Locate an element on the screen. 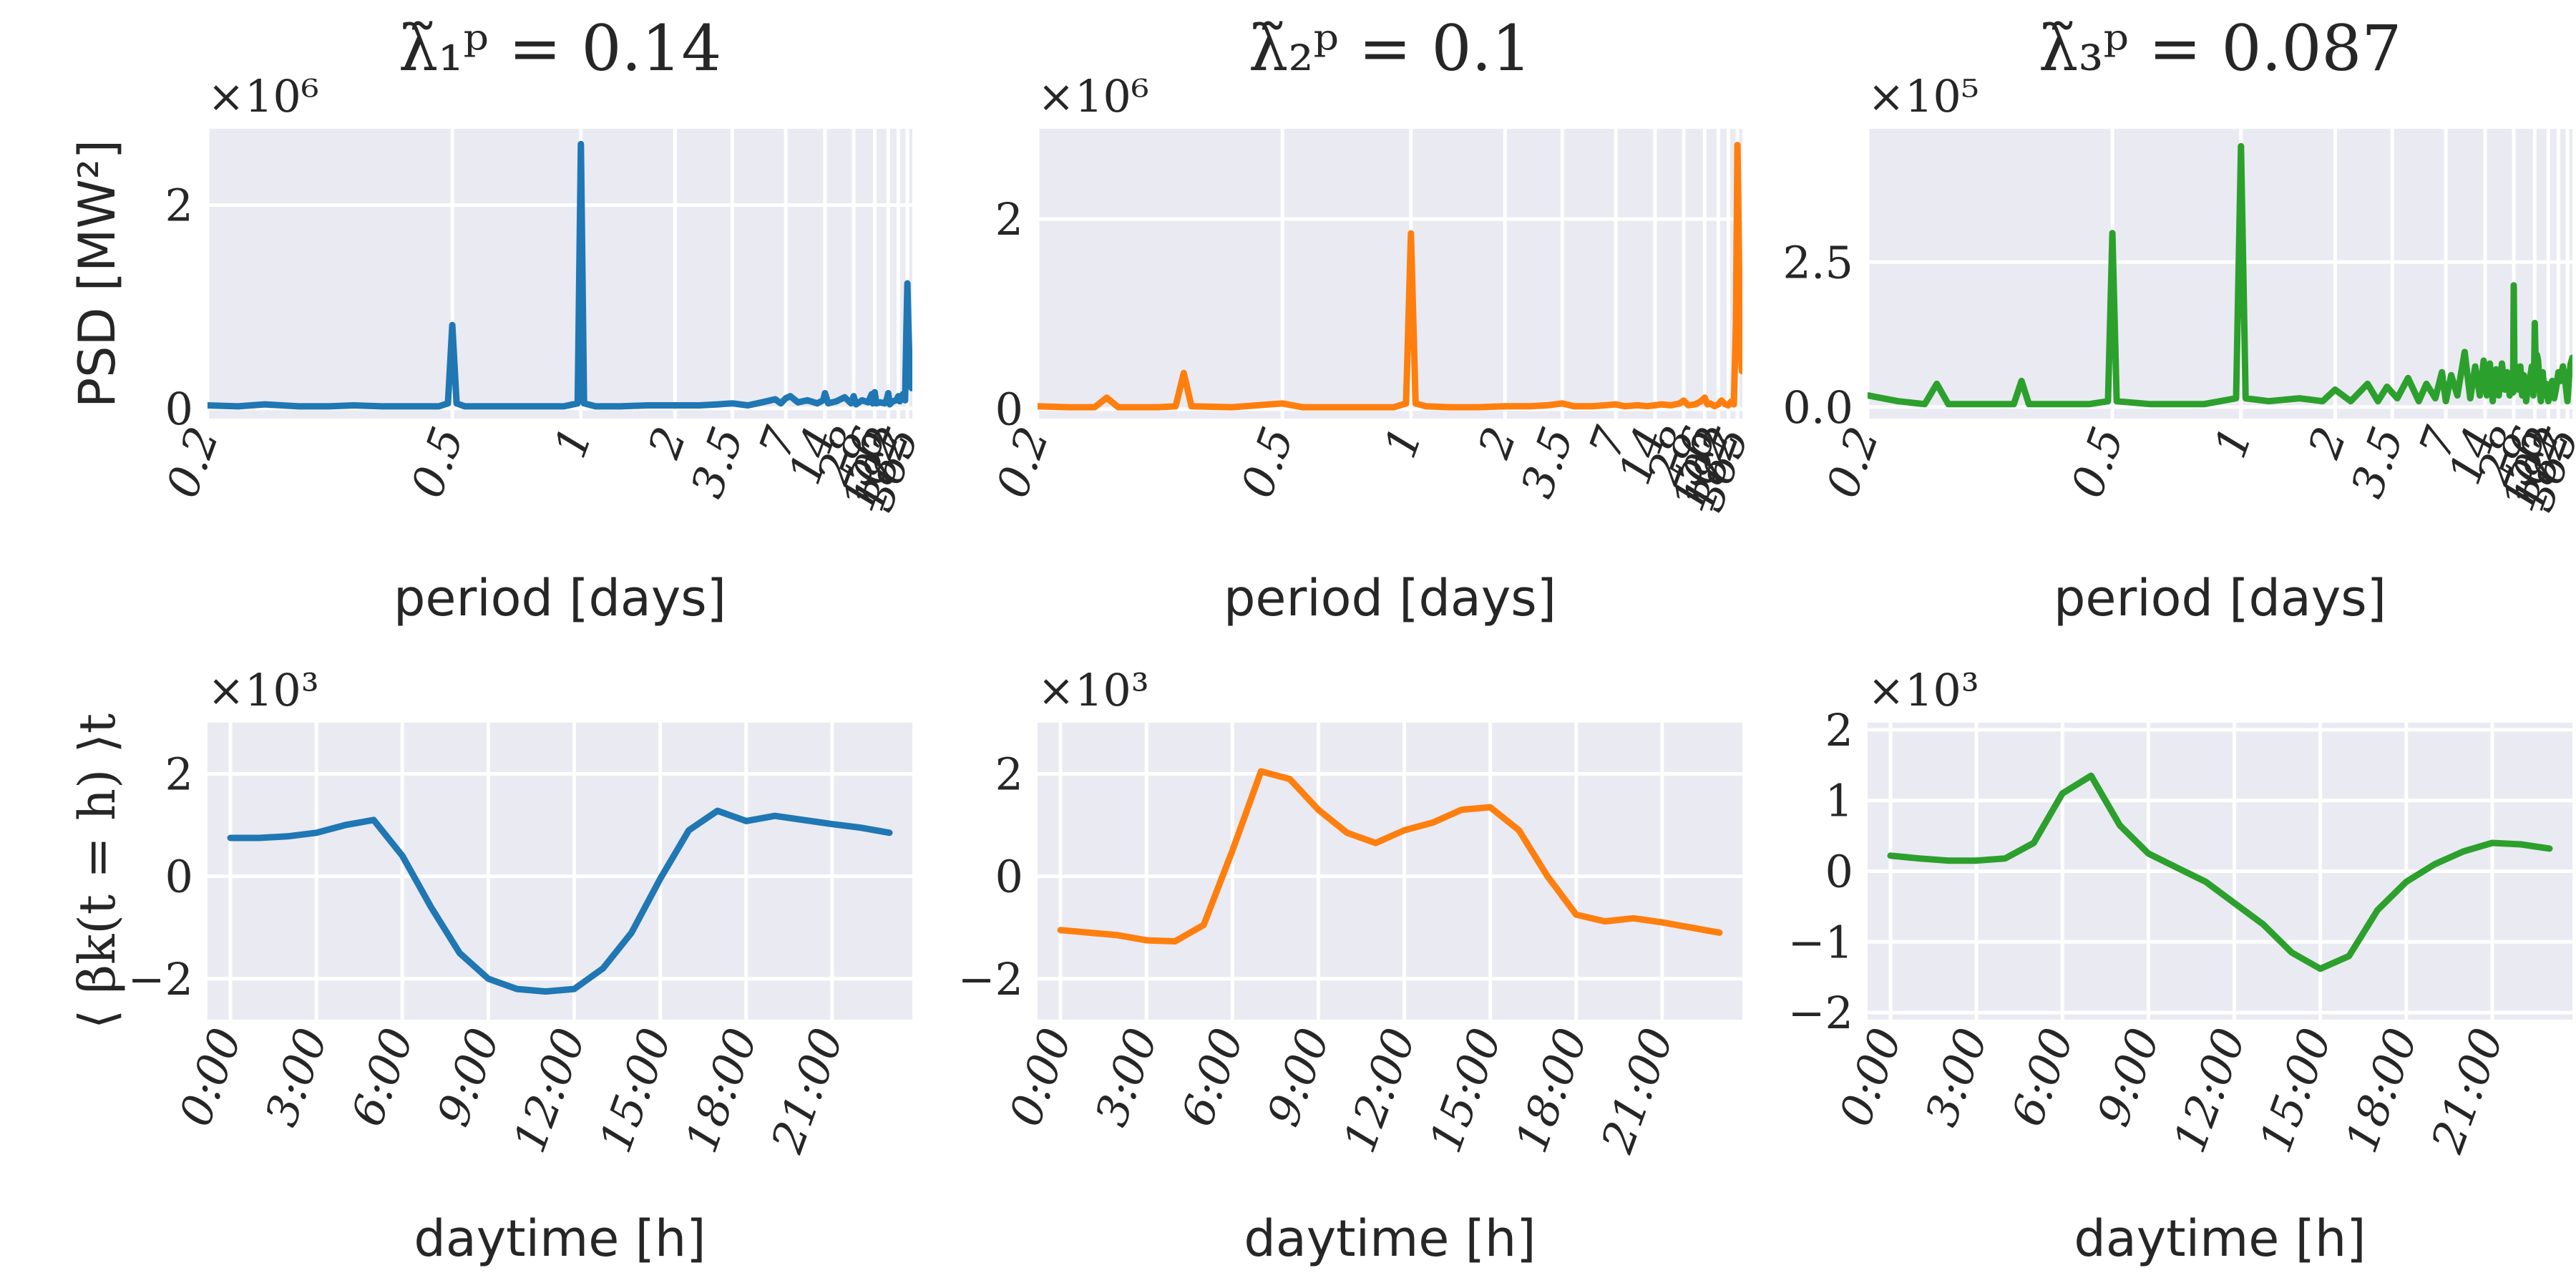 This screenshot has height=1288, width=2576. y-tick-label: 0.0 is located at coordinates (1817, 407).